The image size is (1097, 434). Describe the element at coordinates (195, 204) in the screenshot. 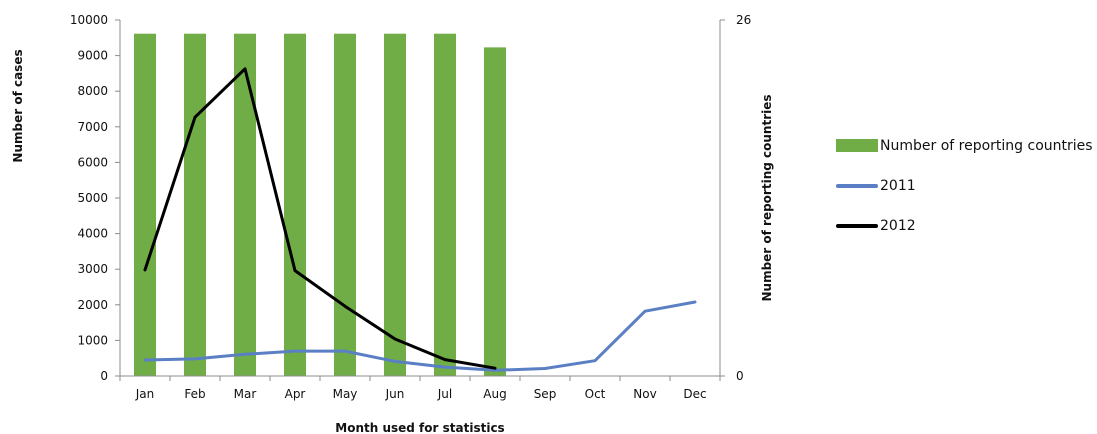

I see `bar-feb` at that location.